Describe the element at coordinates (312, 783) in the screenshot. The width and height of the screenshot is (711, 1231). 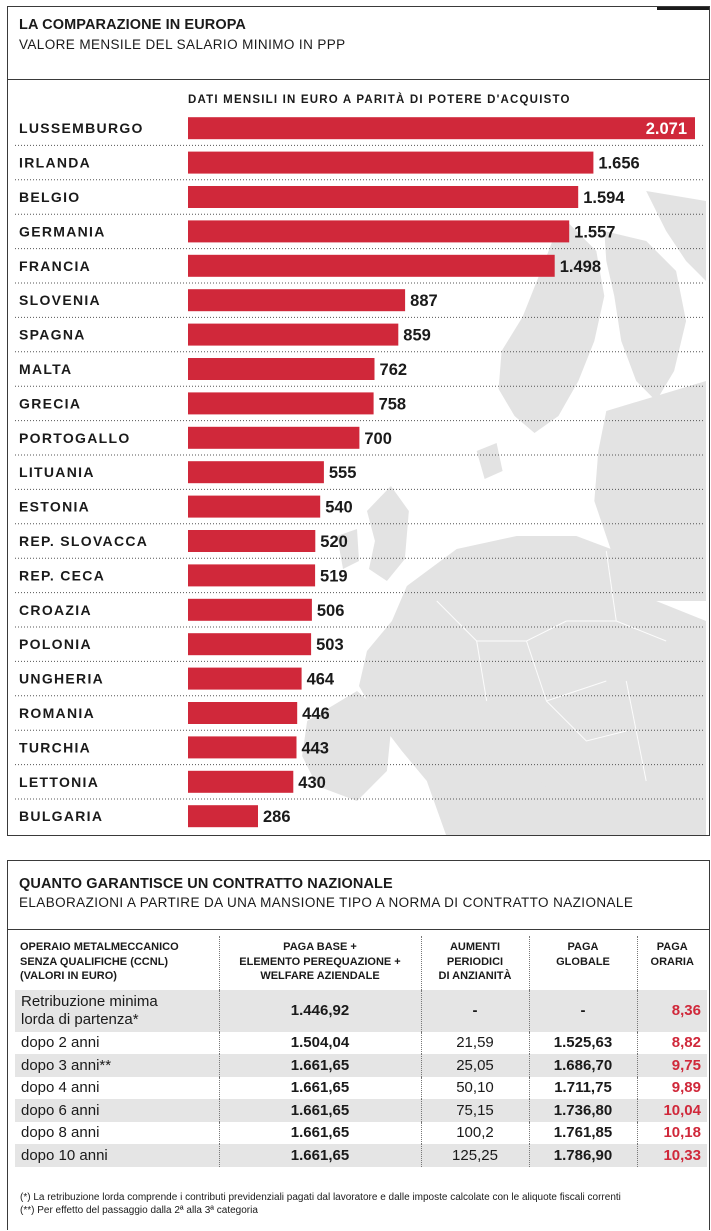
I see `value-label: 430` at that location.